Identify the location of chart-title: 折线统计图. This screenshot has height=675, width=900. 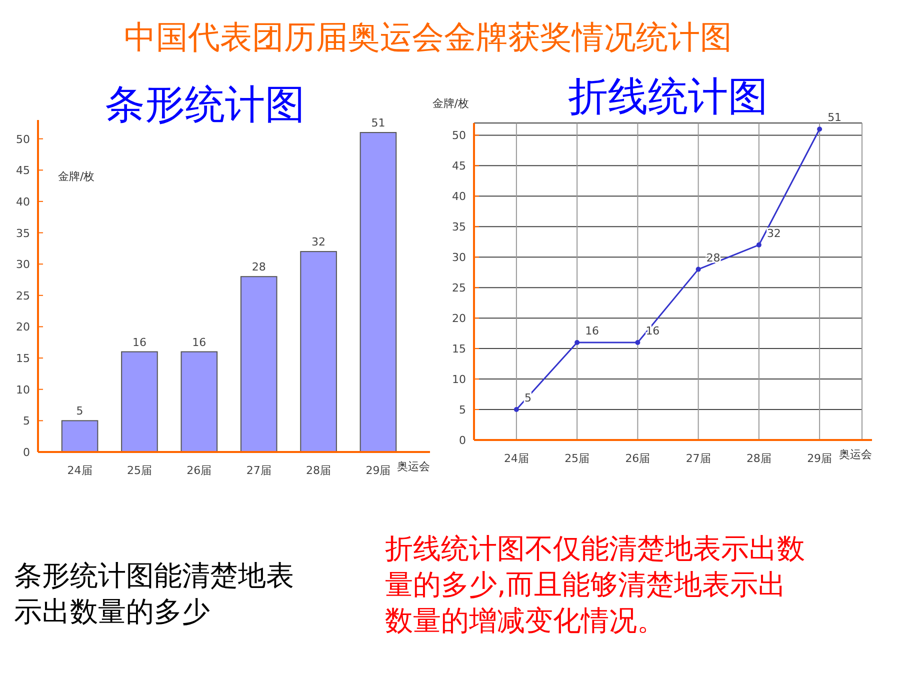
(668, 97).